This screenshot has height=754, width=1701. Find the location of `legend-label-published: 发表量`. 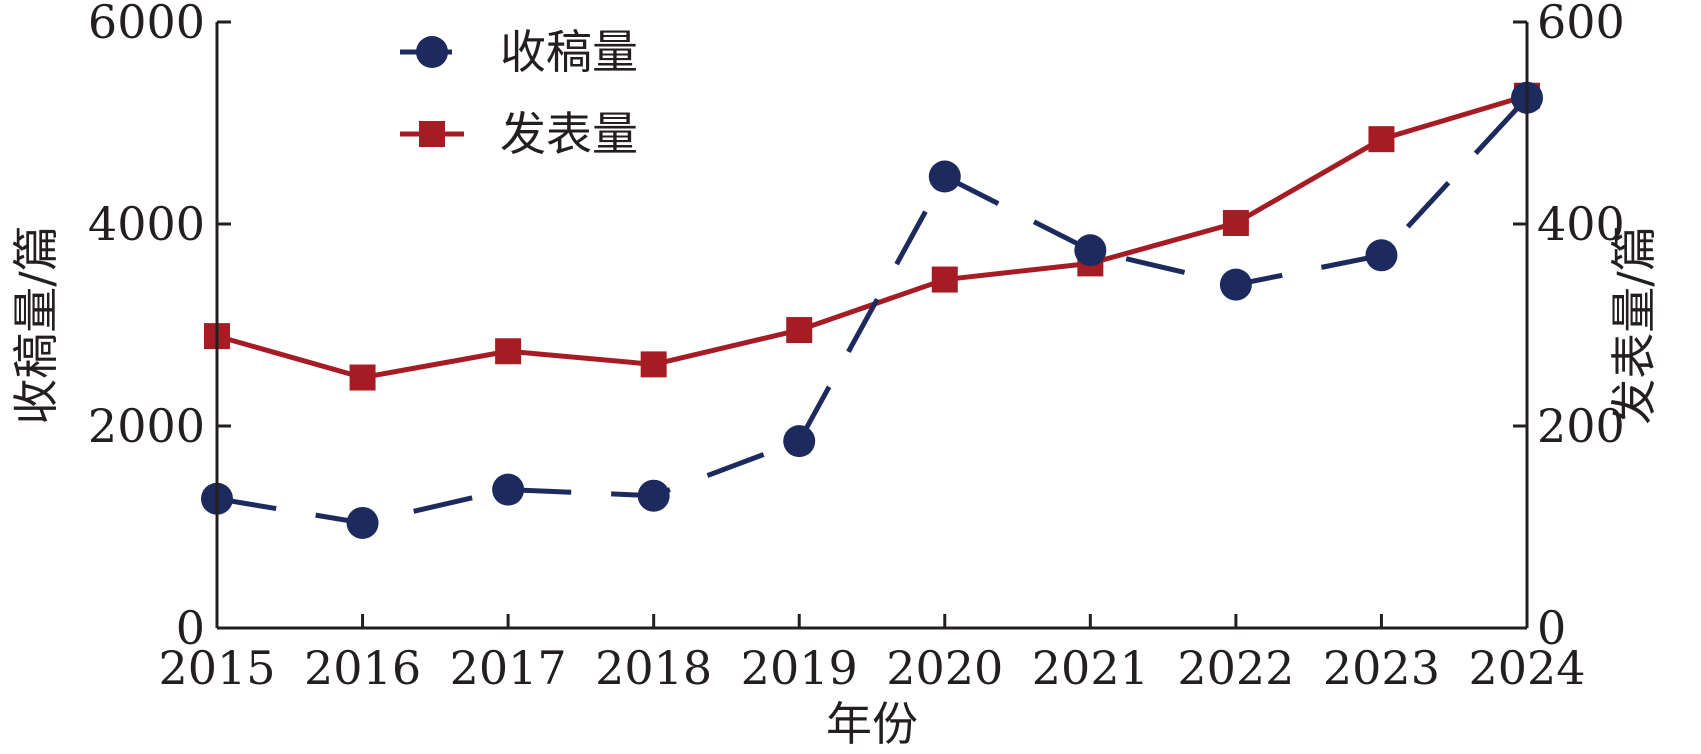

legend-label-published: 发表量 is located at coordinates (569, 134).